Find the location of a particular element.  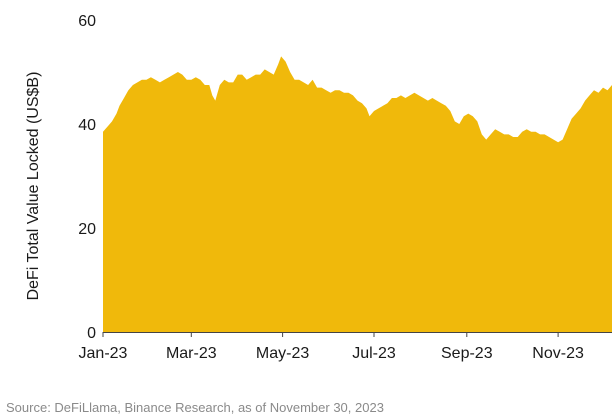

y-tick-label: 40 is located at coordinates (87, 125).